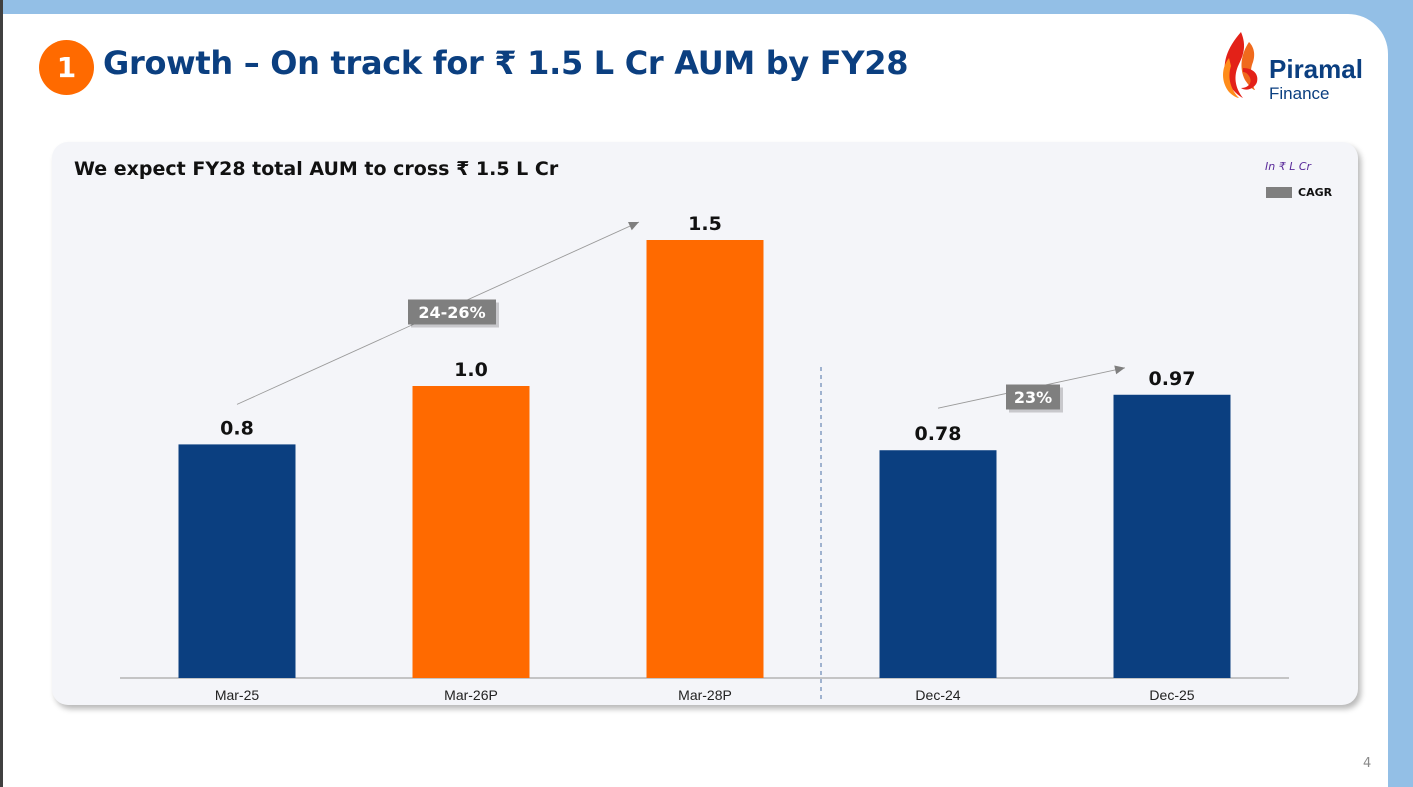  What do you see at coordinates (1316, 69) in the screenshot?
I see `logo-name: Piramal` at bounding box center [1316, 69].